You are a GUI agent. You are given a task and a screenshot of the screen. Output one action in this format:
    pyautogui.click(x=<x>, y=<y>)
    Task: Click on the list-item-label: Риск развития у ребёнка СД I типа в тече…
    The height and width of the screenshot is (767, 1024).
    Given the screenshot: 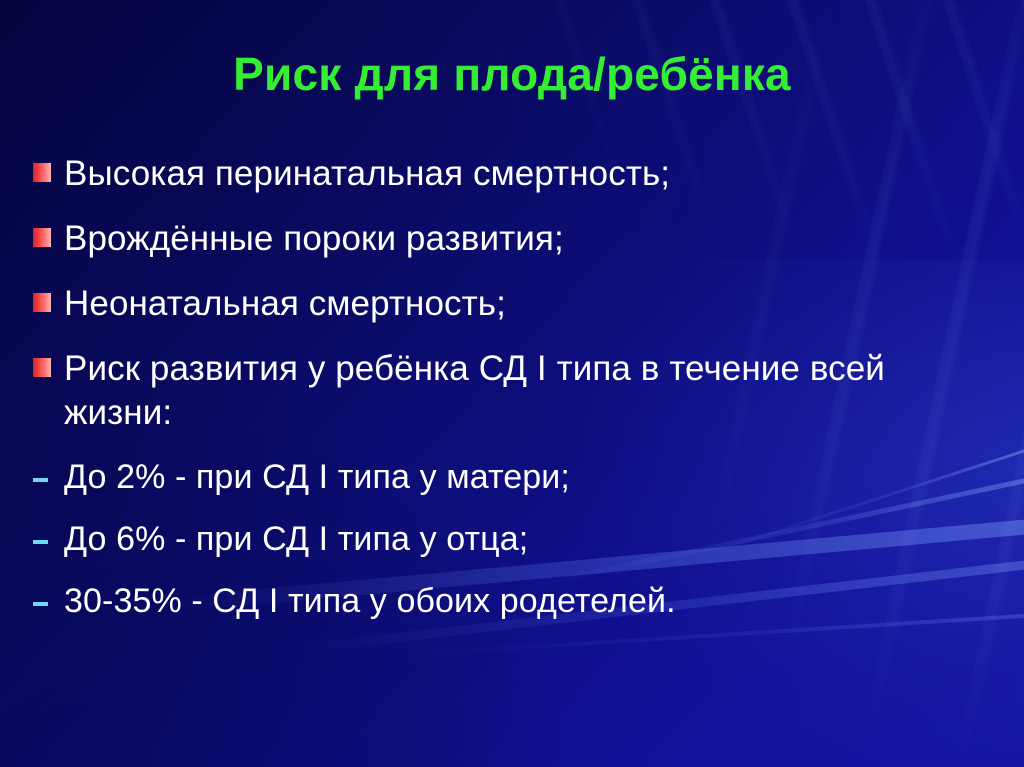 What is the action you would take?
    pyautogui.click(x=474, y=391)
    